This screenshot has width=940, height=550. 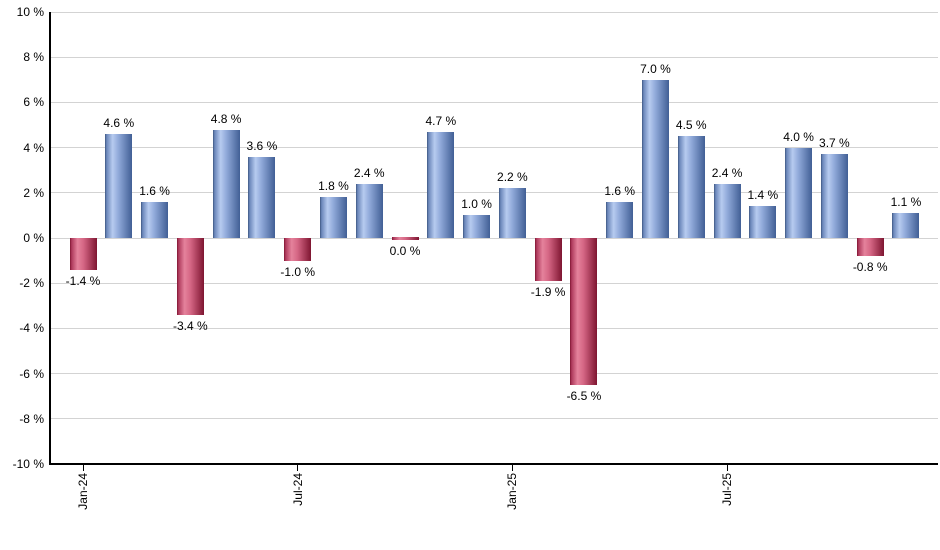 I want to click on x-axis-tick-label-Jan-24: Jan-24, so click(x=83, y=491).